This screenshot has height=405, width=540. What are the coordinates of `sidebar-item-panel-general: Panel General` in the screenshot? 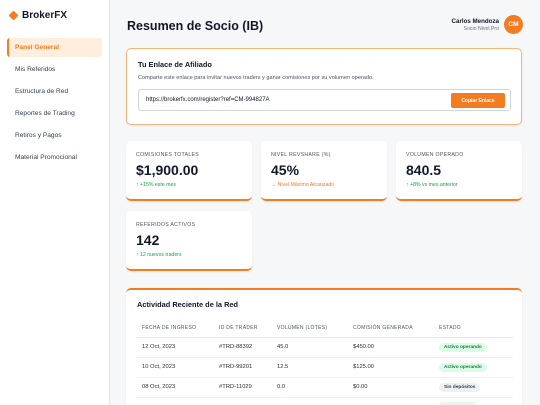 It's located at (54, 47).